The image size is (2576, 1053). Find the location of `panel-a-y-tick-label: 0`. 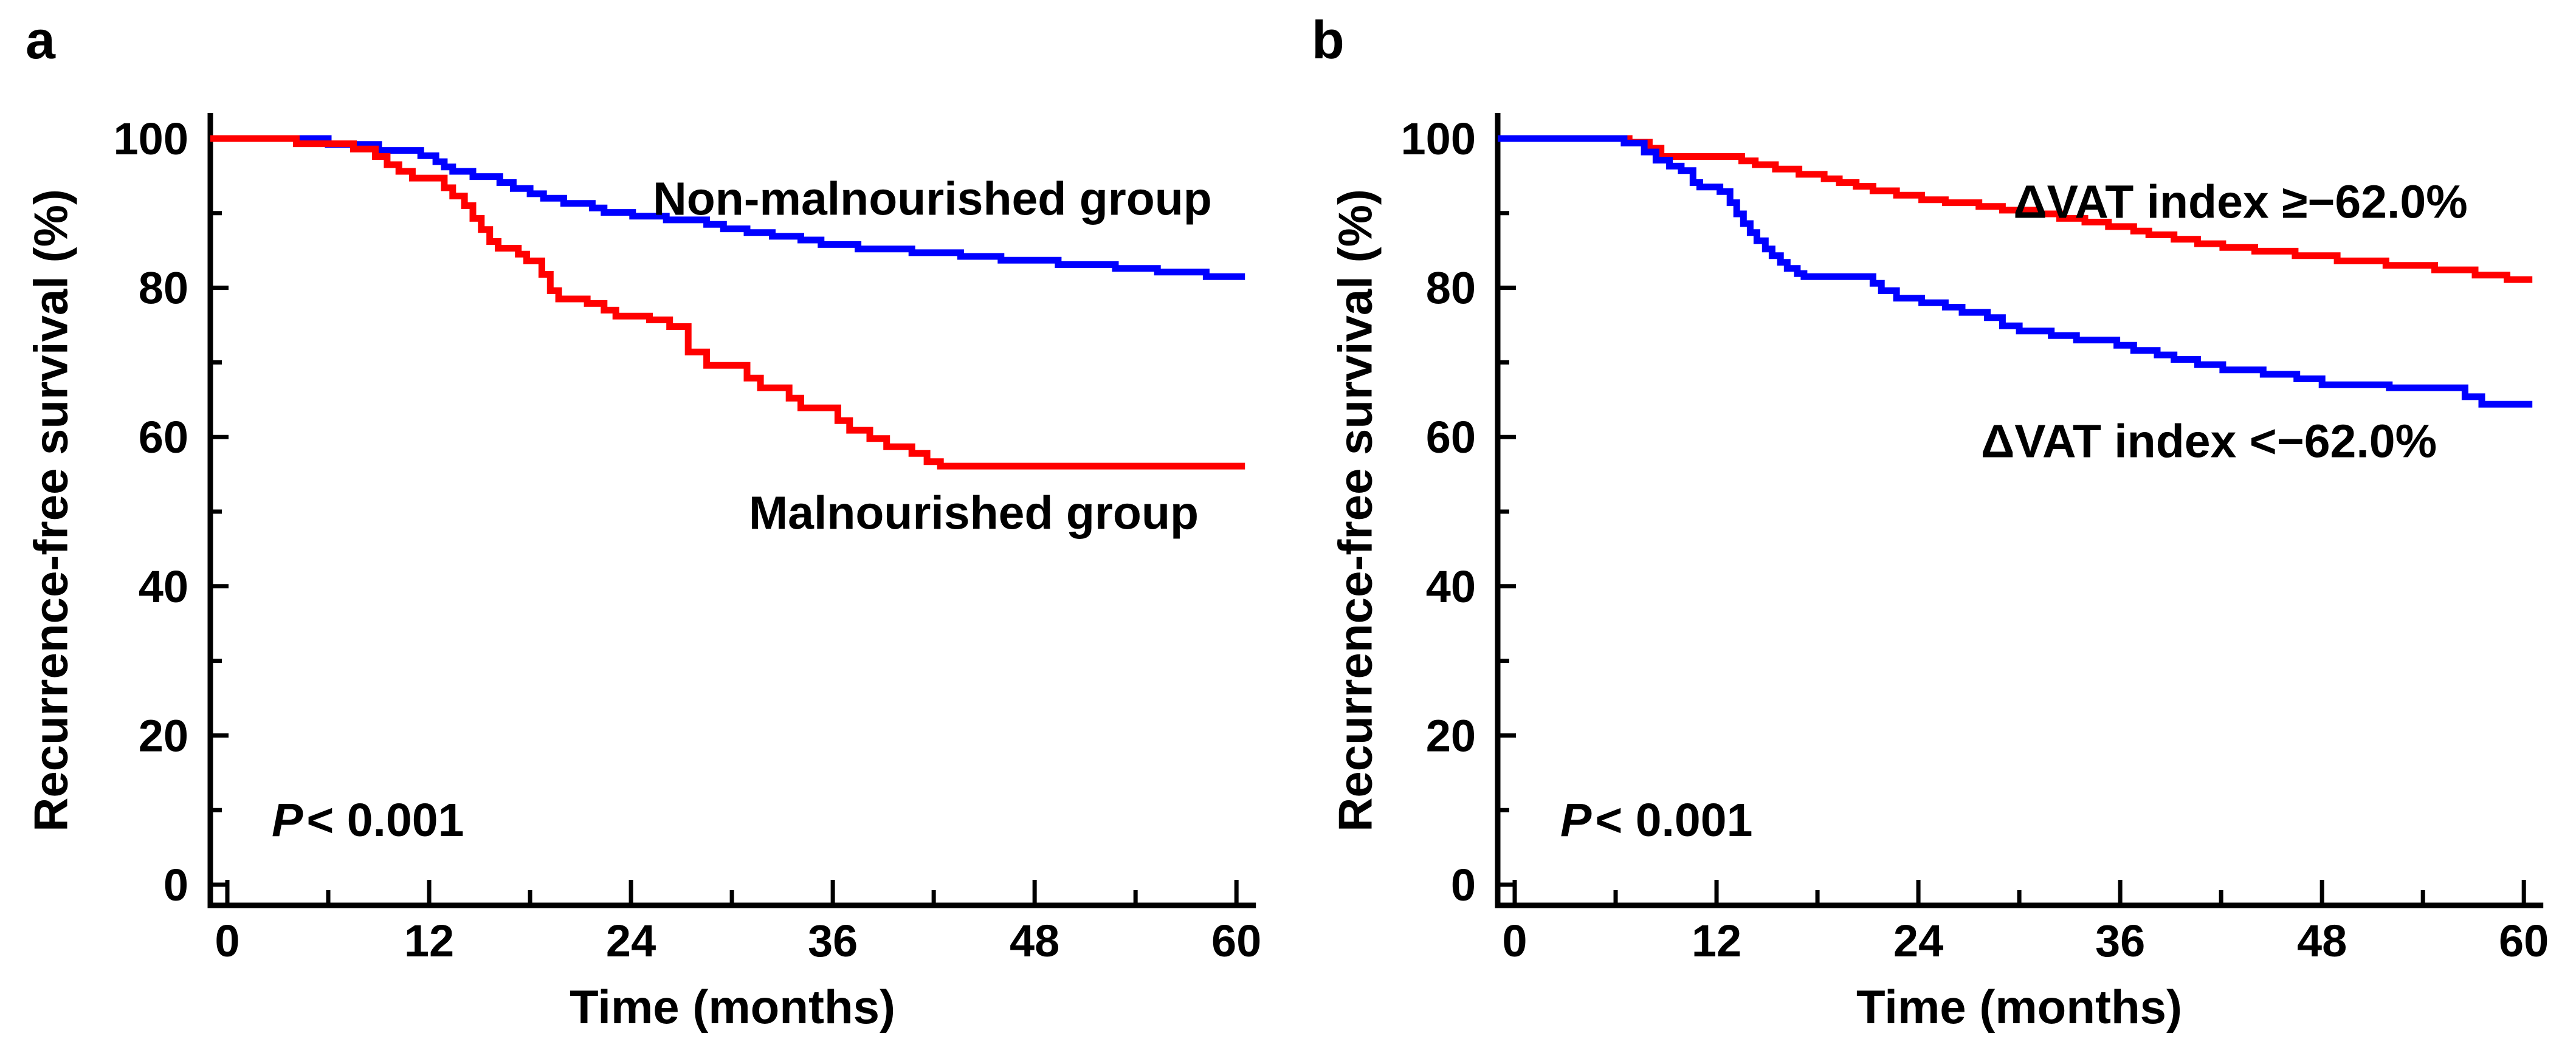

panel-a-y-tick-label: 0 is located at coordinates (176, 885).